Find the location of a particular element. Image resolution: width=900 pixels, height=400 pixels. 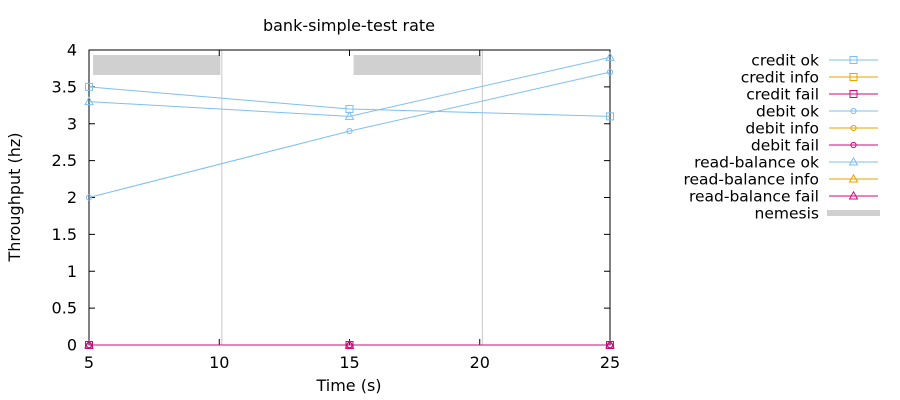

y-tick-label: 3 is located at coordinates (72, 123).